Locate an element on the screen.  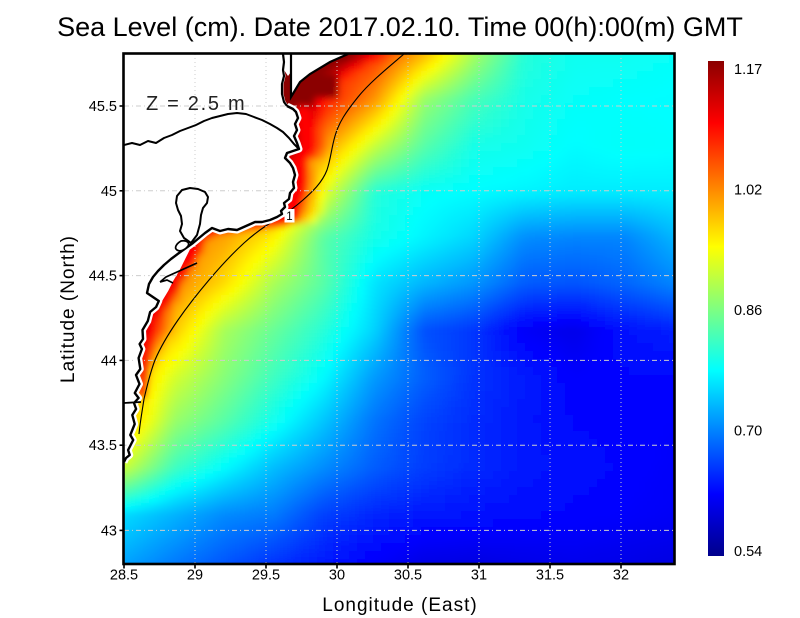
svg-text: 29 is located at coordinates (195, 576).